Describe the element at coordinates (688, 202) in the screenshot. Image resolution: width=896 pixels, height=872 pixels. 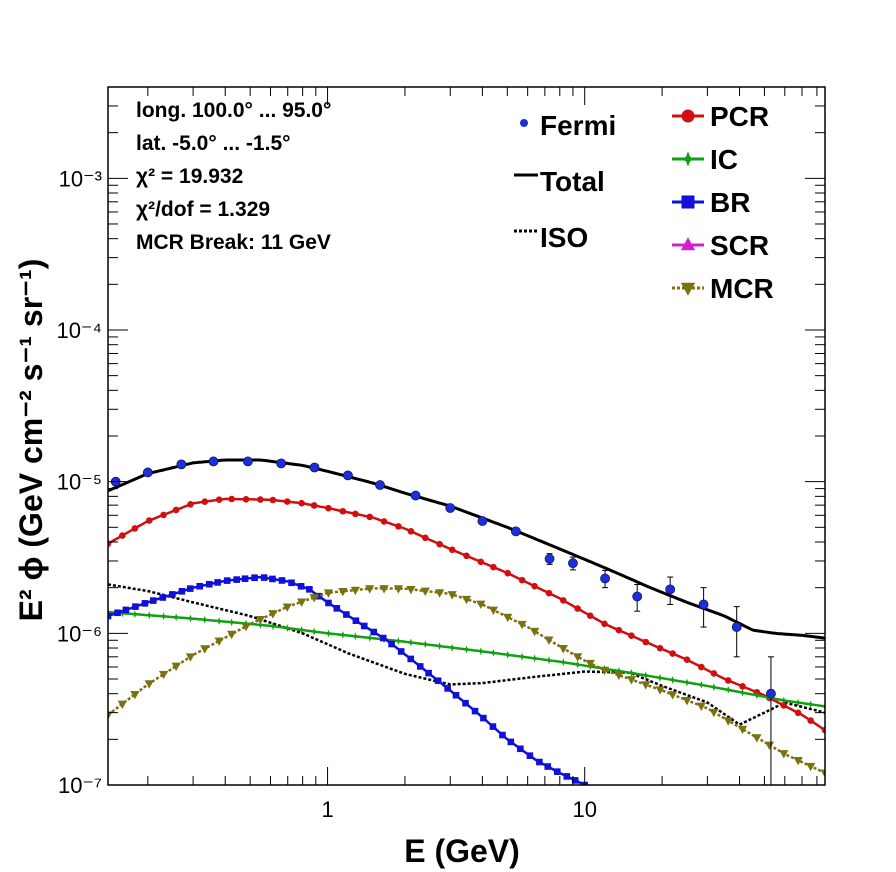
I see `legend-br-marker` at that location.